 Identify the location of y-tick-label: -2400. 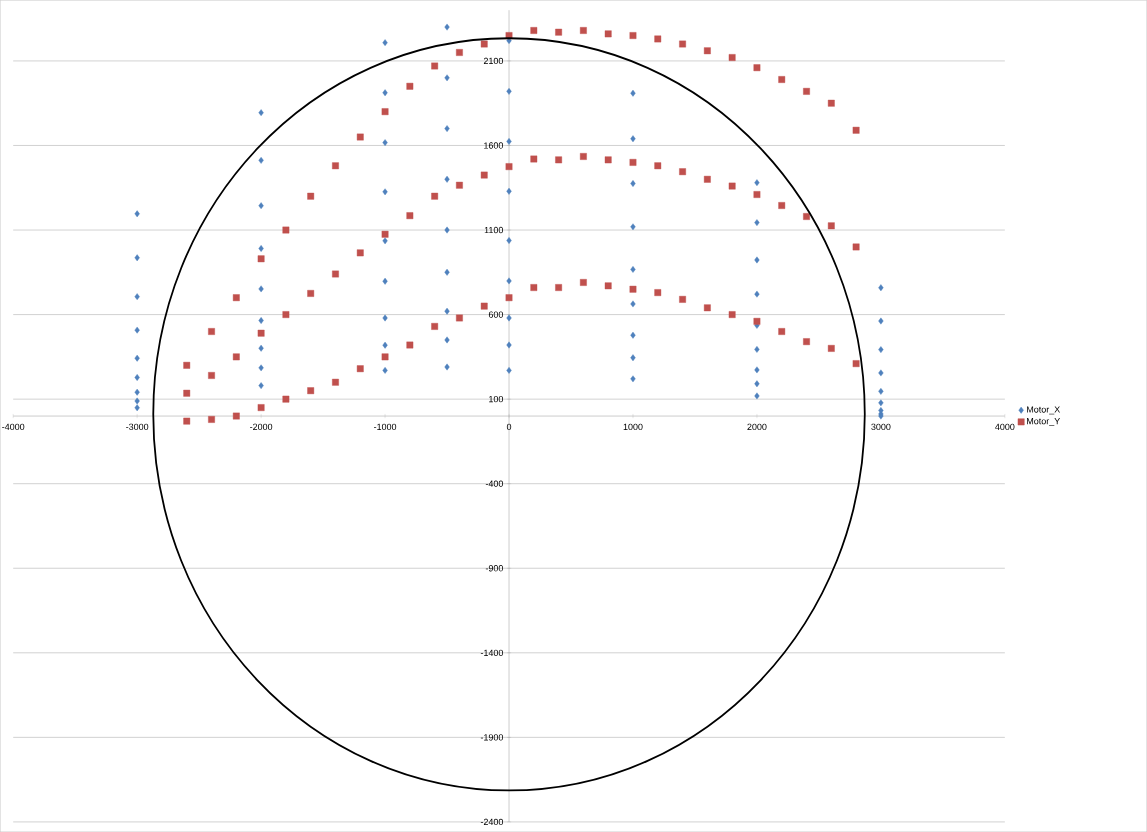
(492, 822).